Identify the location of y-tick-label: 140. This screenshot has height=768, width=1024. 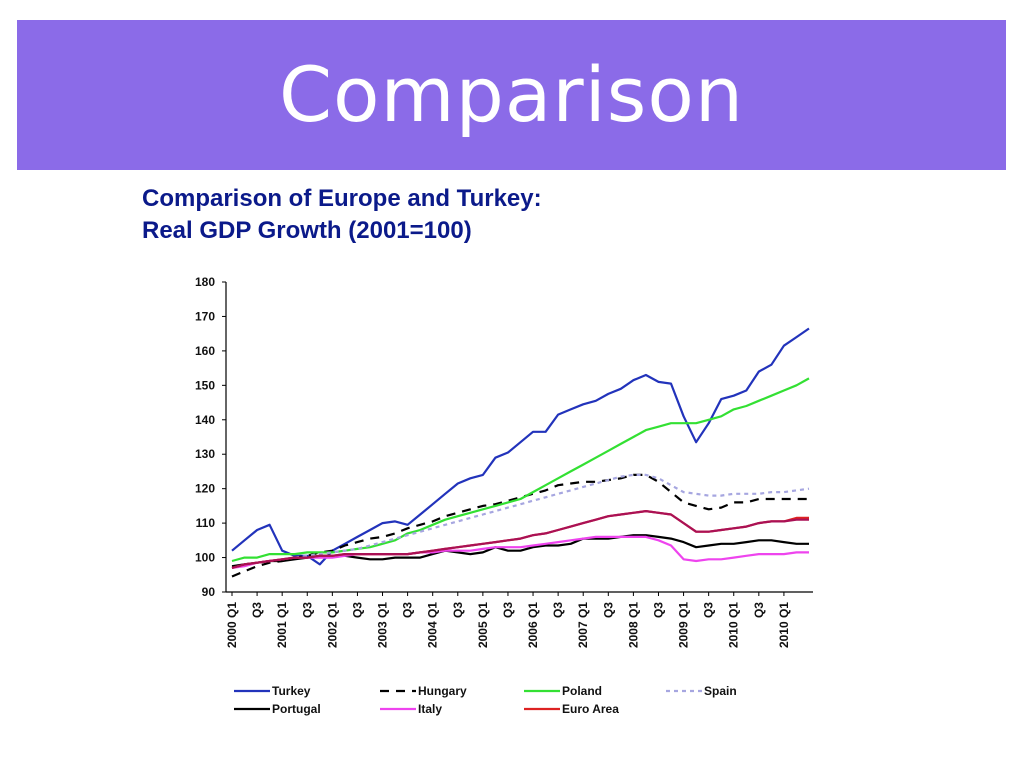
(205, 420).